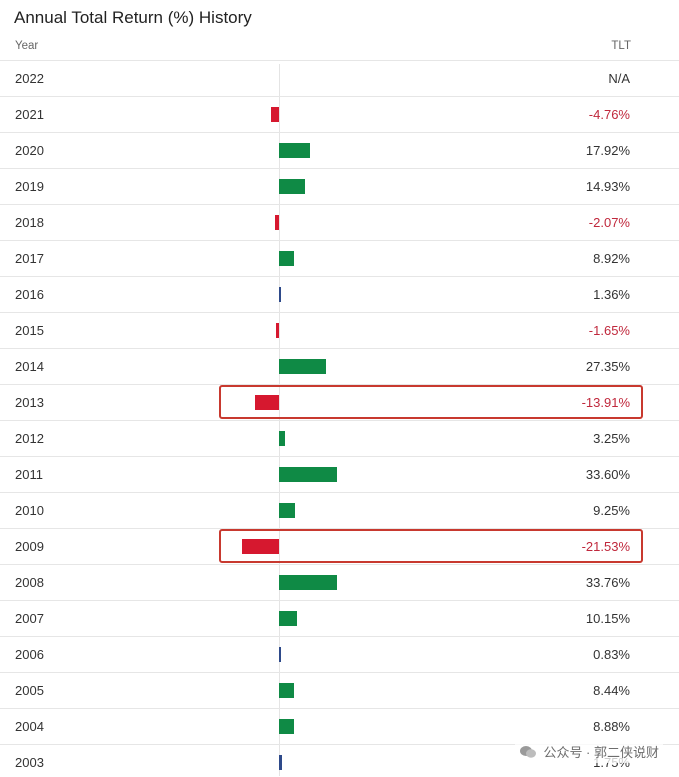 This screenshot has width=679, height=777. I want to click on year-label: 2012, so click(29, 438).